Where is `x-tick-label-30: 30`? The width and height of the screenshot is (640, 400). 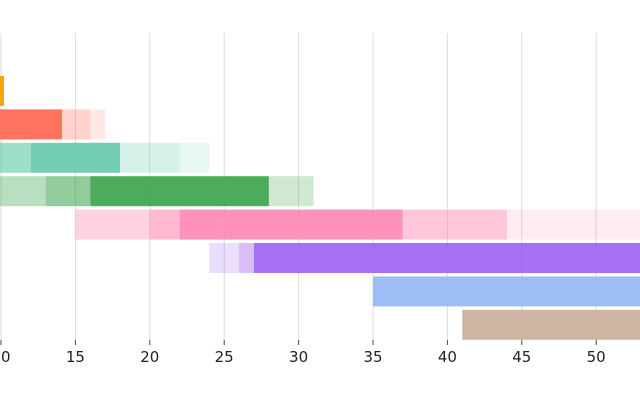
x-tick-label-30: 30 is located at coordinates (298, 357).